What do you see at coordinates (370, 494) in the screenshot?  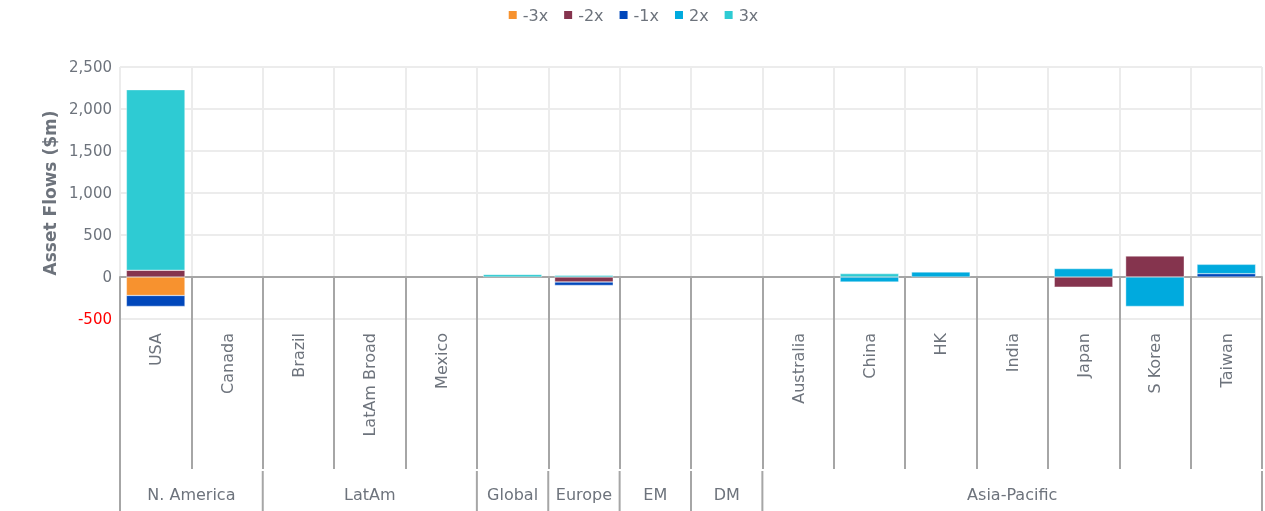 I see `text: LatAm` at bounding box center [370, 494].